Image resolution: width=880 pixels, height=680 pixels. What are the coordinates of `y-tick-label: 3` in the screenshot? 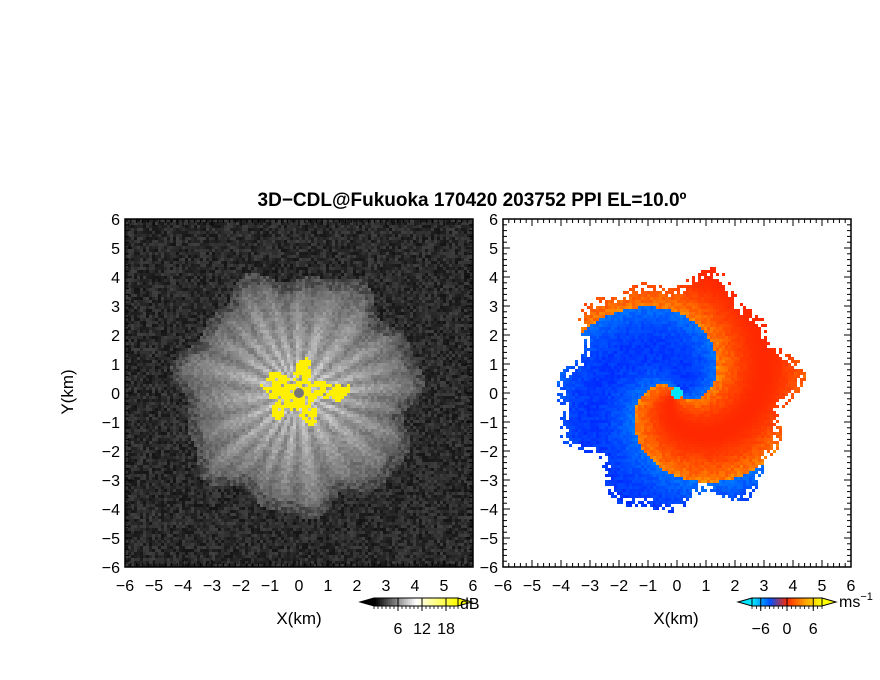 It's located at (493, 307).